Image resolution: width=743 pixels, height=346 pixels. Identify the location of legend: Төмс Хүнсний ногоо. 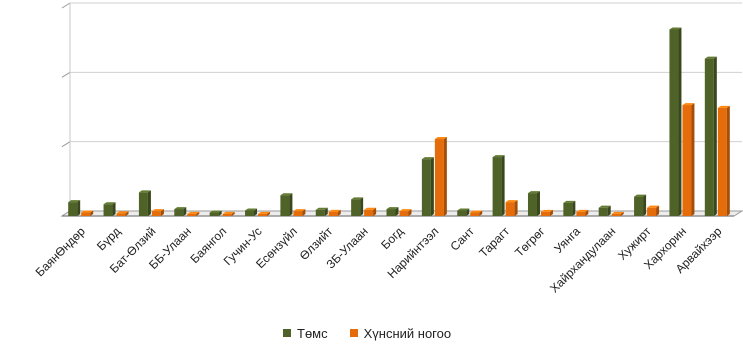
(367, 333).